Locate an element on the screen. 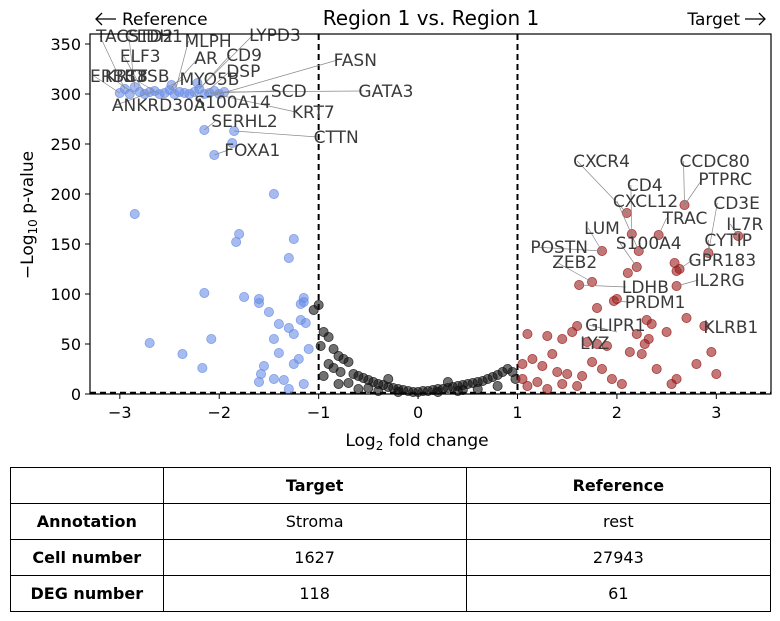 The width and height of the screenshot is (780, 621). reference-direction-indicator: Reference is located at coordinates (151, 20).